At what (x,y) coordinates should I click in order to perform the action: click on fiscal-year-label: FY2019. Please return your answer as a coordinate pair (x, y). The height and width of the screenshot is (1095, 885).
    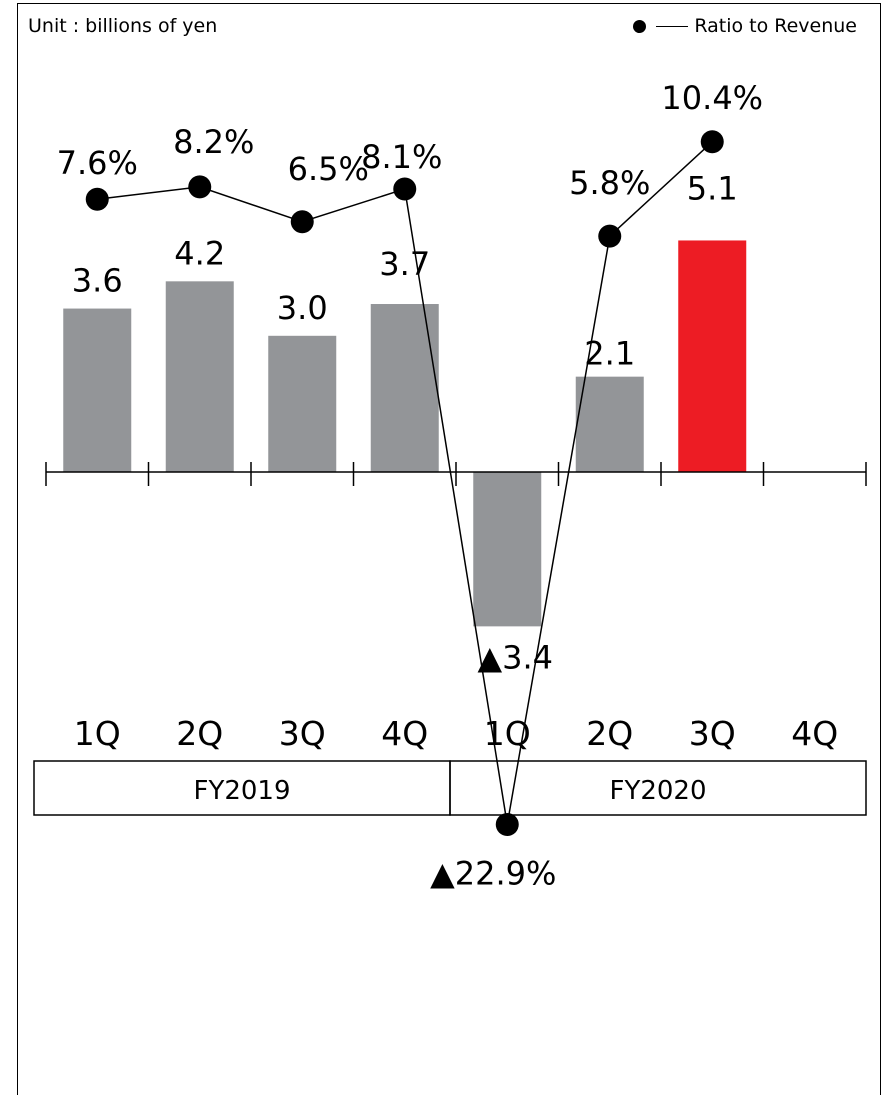
    Looking at the image, I should click on (241, 791).